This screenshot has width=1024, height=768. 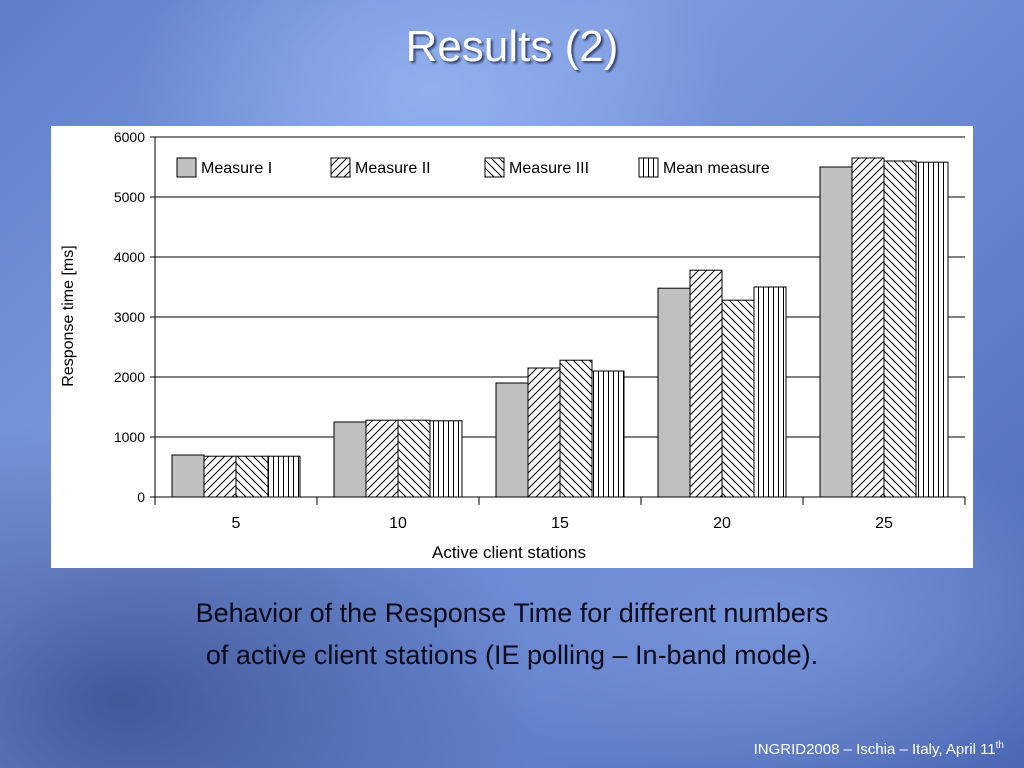 What do you see at coordinates (129, 257) in the screenshot?
I see `y-tick-label: 4000` at bounding box center [129, 257].